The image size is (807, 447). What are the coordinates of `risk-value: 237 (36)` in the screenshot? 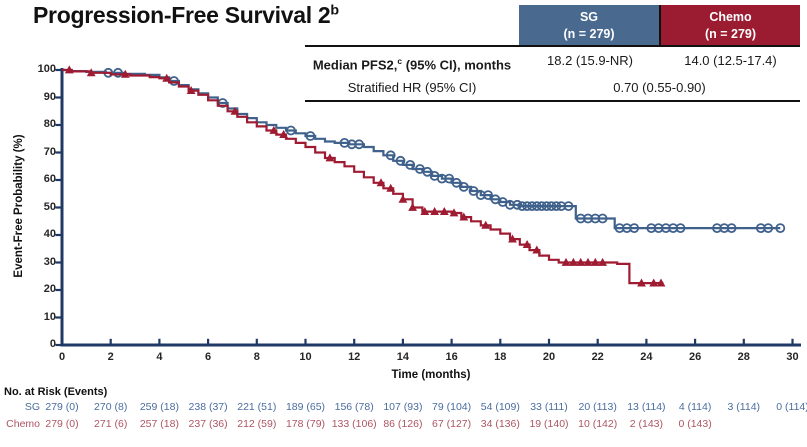 It's located at (208, 424).